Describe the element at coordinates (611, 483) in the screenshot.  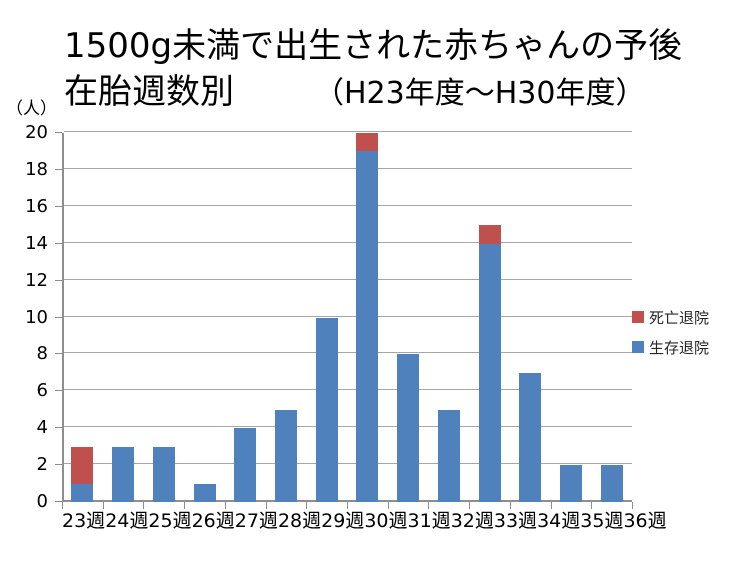
I see `bar-segment-survived-36週` at that location.